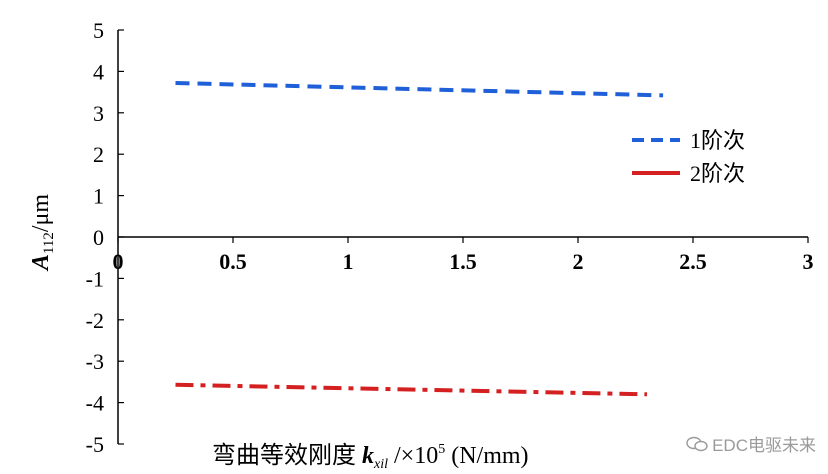 Image resolution: width=828 pixels, height=474 pixels. I want to click on legend-label-2: 2阶次, so click(717, 173).